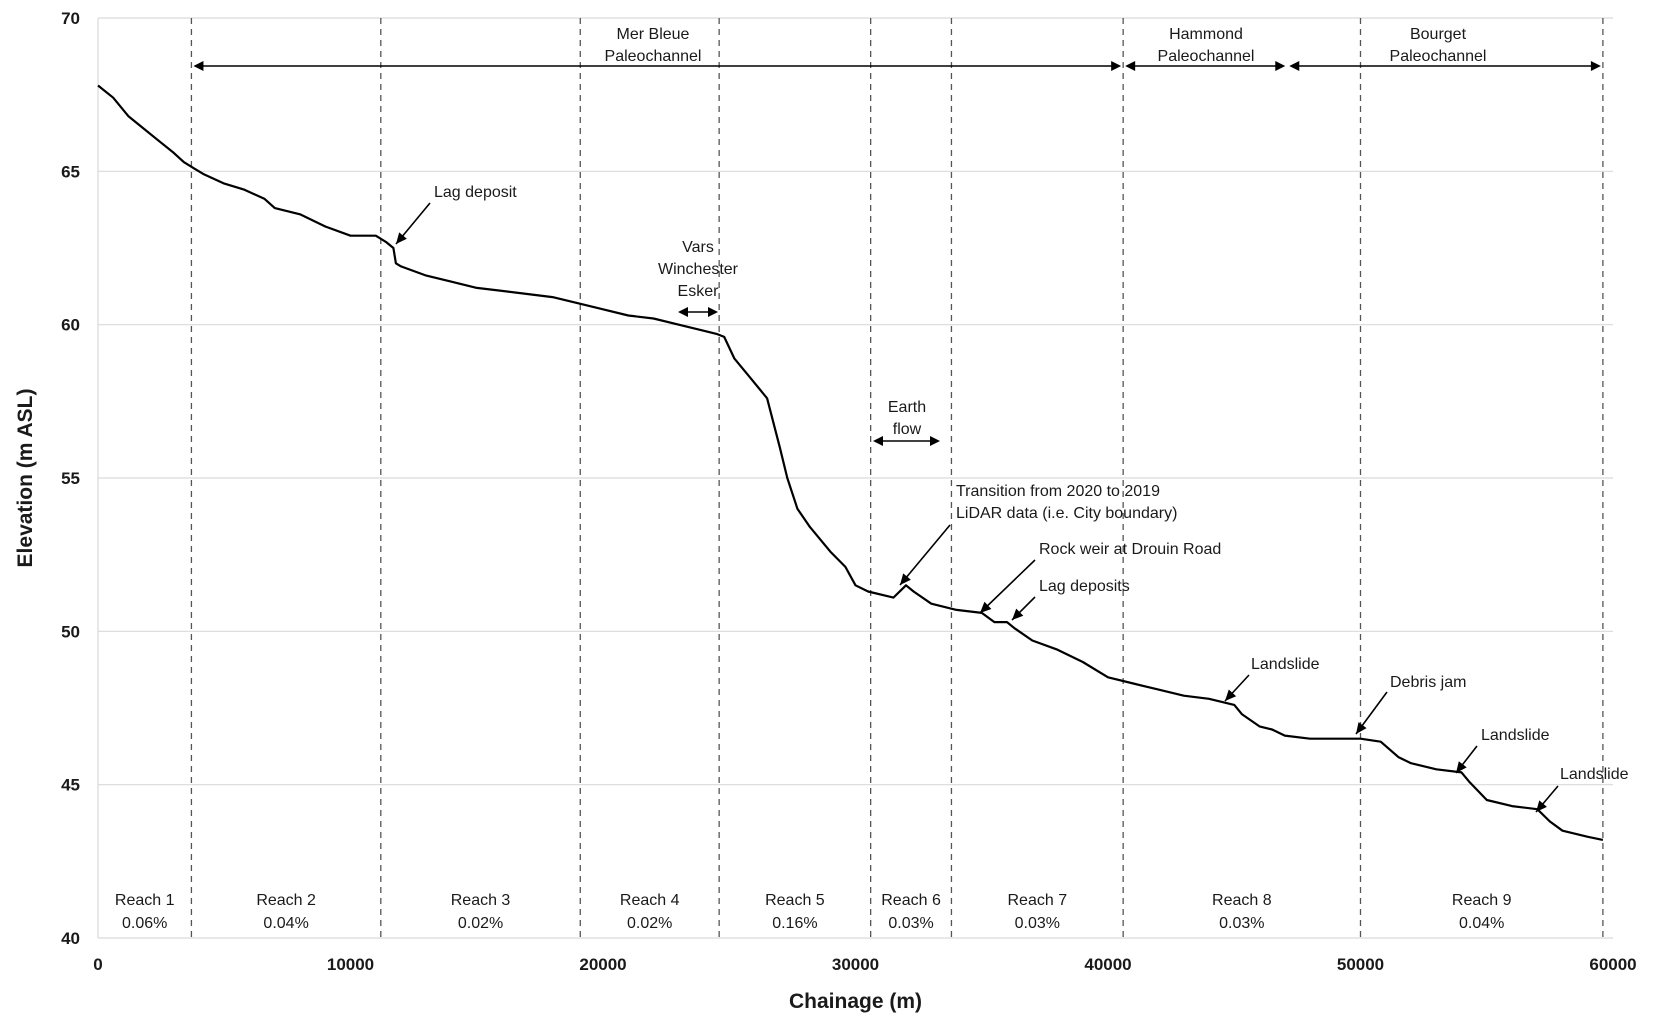 The height and width of the screenshot is (1018, 1654). Describe the element at coordinates (145, 900) in the screenshot. I see `reach-name: Reach 1` at that location.